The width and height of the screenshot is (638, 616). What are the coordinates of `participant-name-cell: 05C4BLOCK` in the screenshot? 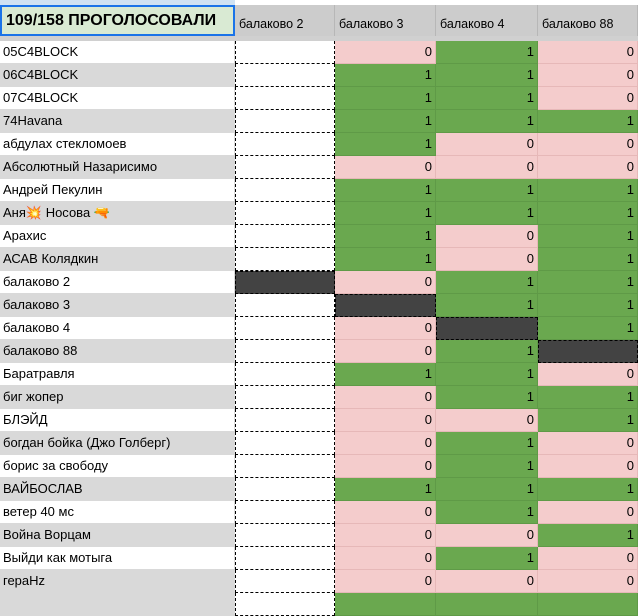 It's located at (117, 52).